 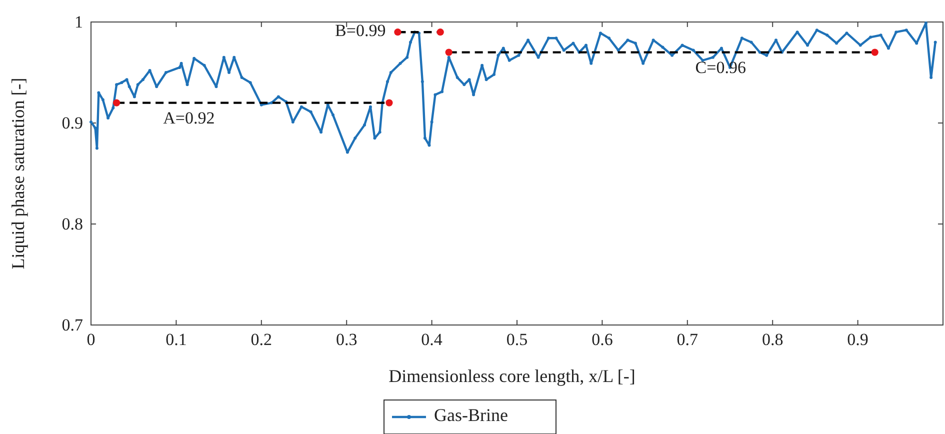 What do you see at coordinates (602, 340) in the screenshot?
I see `x-tick-label: 0.6` at bounding box center [602, 340].